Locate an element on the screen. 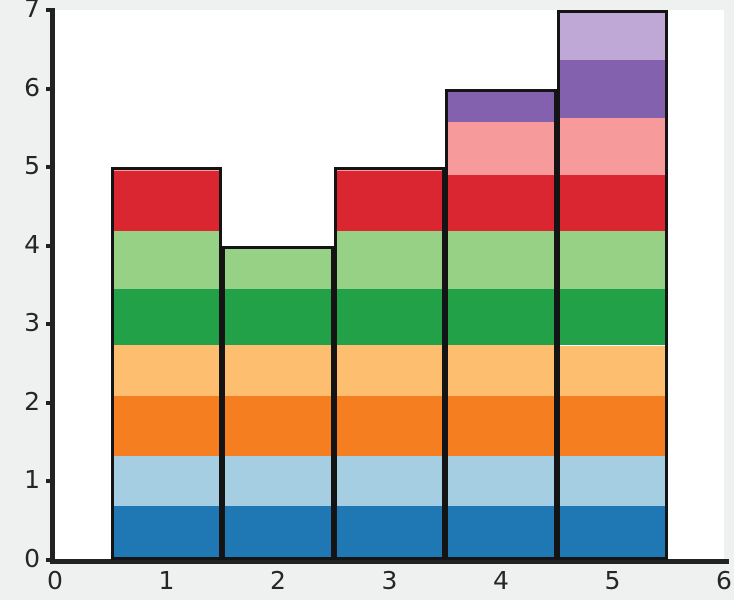 This screenshot has width=734, height=600. y-tick-label: 7 is located at coordinates (32, 11).